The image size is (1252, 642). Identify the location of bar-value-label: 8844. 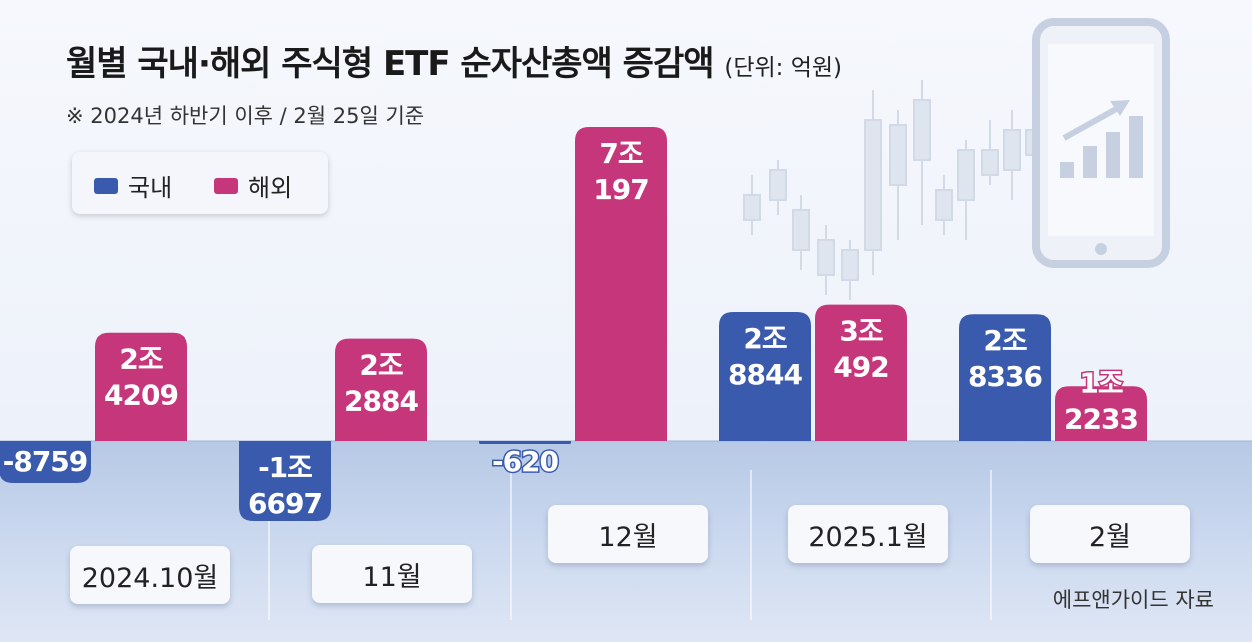
(765, 374).